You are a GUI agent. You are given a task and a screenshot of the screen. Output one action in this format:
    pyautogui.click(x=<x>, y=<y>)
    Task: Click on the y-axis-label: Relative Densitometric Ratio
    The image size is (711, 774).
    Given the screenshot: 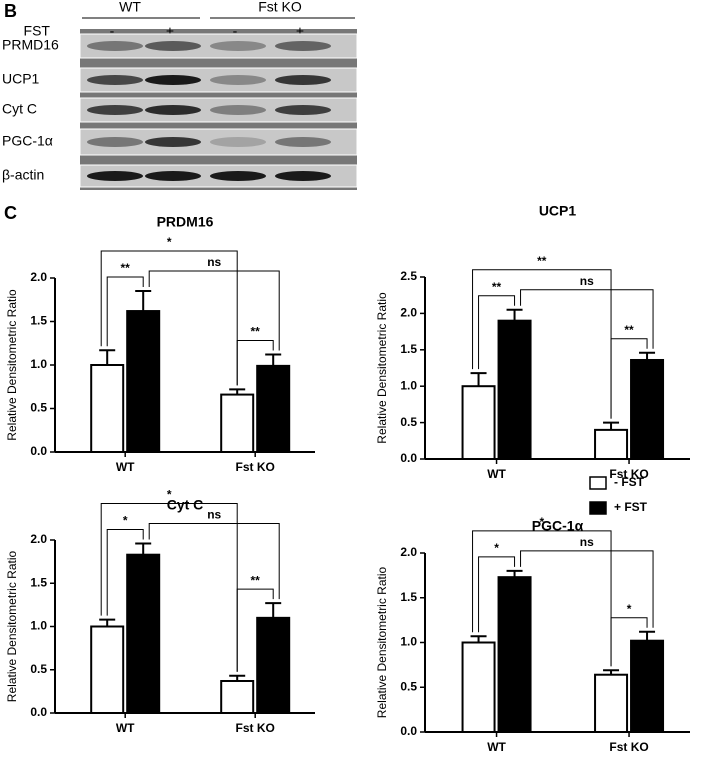 What is the action you would take?
    pyautogui.click(x=12, y=365)
    